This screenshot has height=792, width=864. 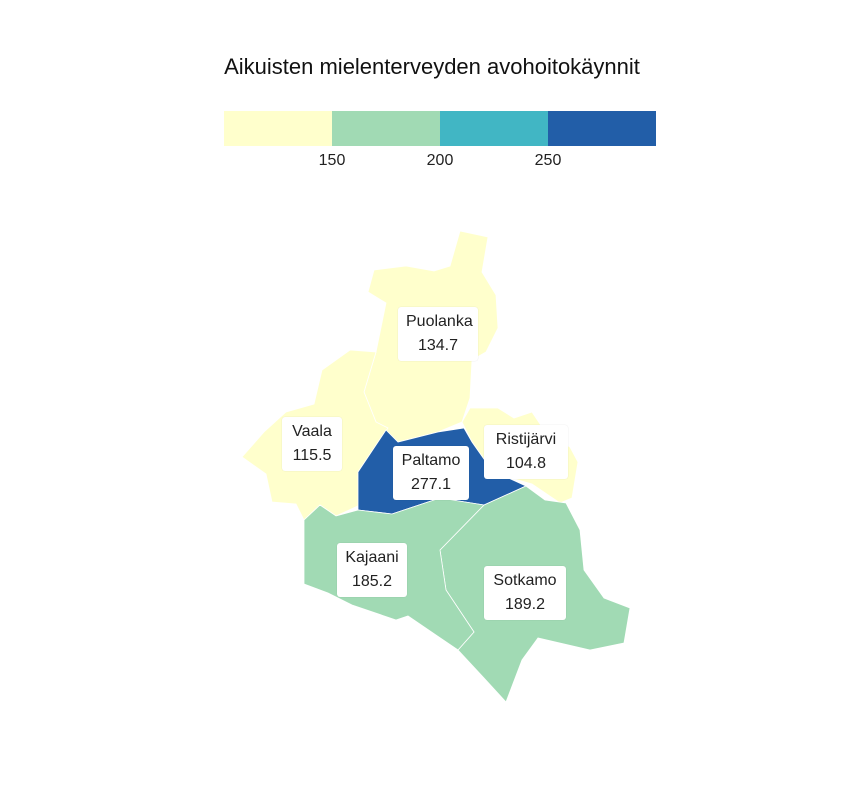 I want to click on legend-tick-250: 250, so click(x=548, y=160).